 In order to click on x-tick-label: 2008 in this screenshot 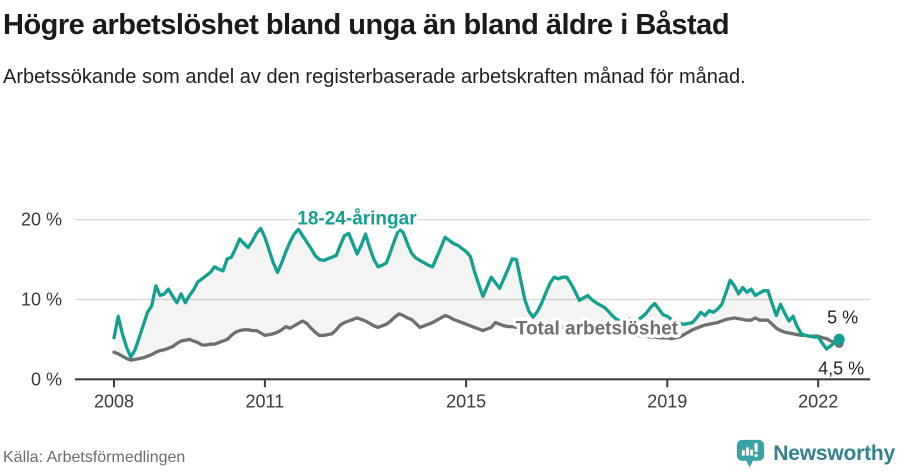, I will do `click(114, 401)`.